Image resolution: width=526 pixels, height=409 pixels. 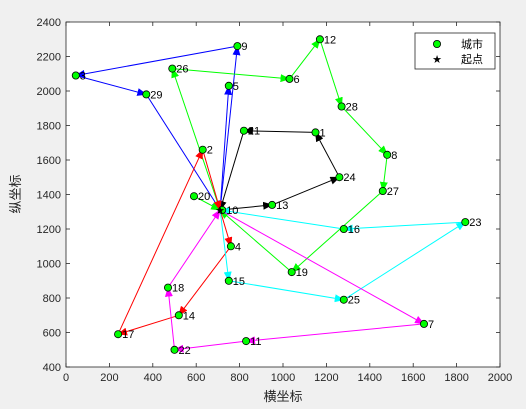 What do you see at coordinates (349, 178) in the screenshot?
I see `city-label: 24` at bounding box center [349, 178].